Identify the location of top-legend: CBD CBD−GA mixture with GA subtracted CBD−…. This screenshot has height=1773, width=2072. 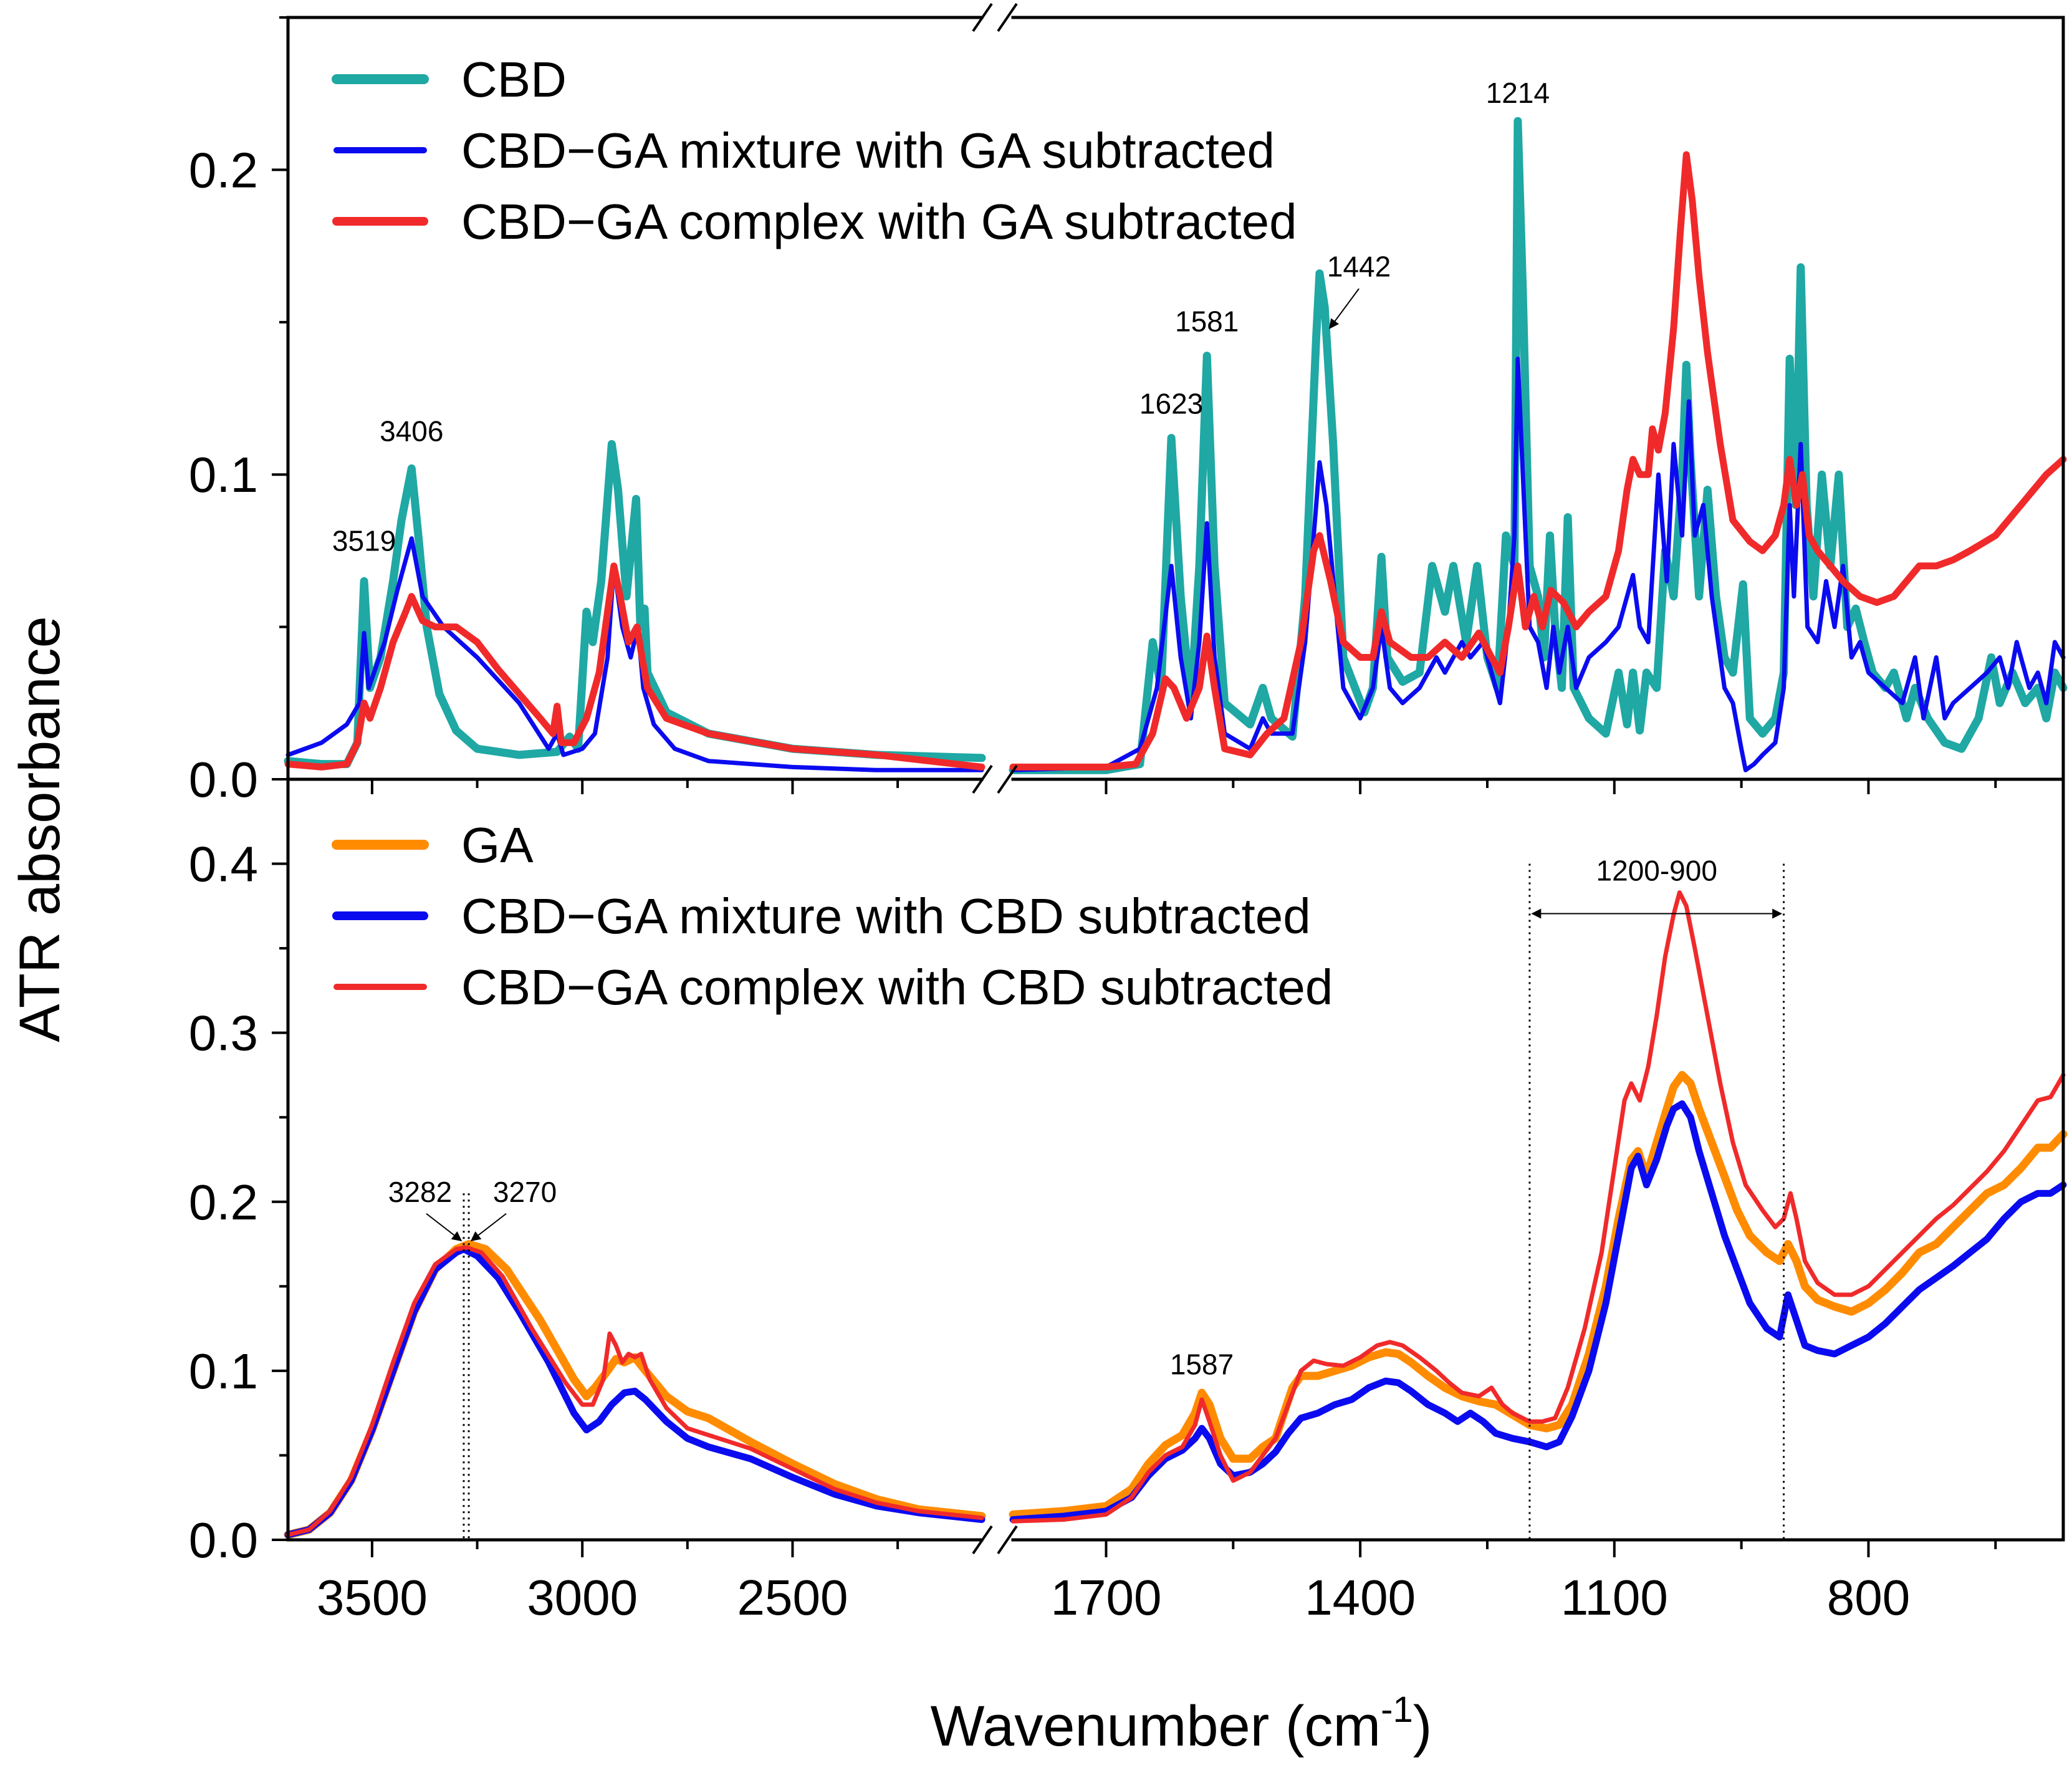
(814, 150).